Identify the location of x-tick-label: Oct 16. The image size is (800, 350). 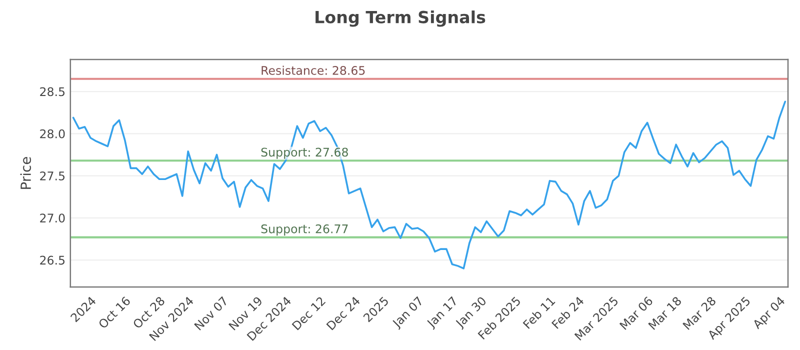
(114, 313).